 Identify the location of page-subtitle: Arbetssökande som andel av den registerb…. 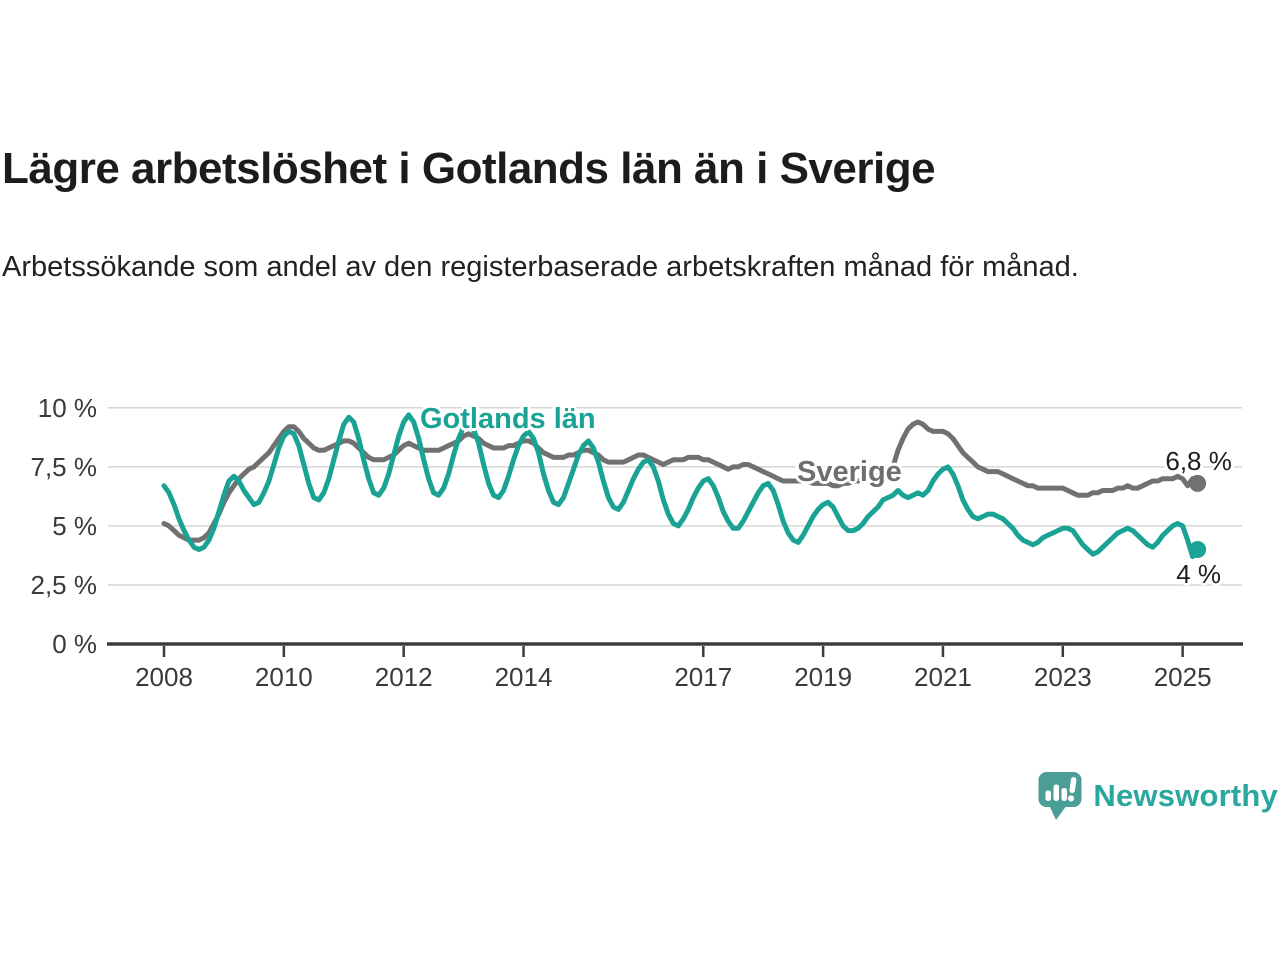
(540, 267).